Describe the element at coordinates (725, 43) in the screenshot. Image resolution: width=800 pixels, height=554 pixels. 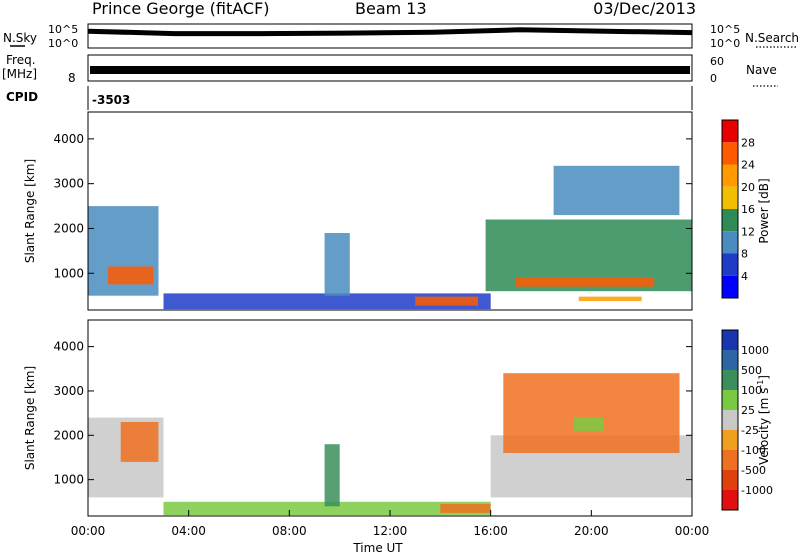
I see `nsearch-tick-bottom: 10^0` at that location.